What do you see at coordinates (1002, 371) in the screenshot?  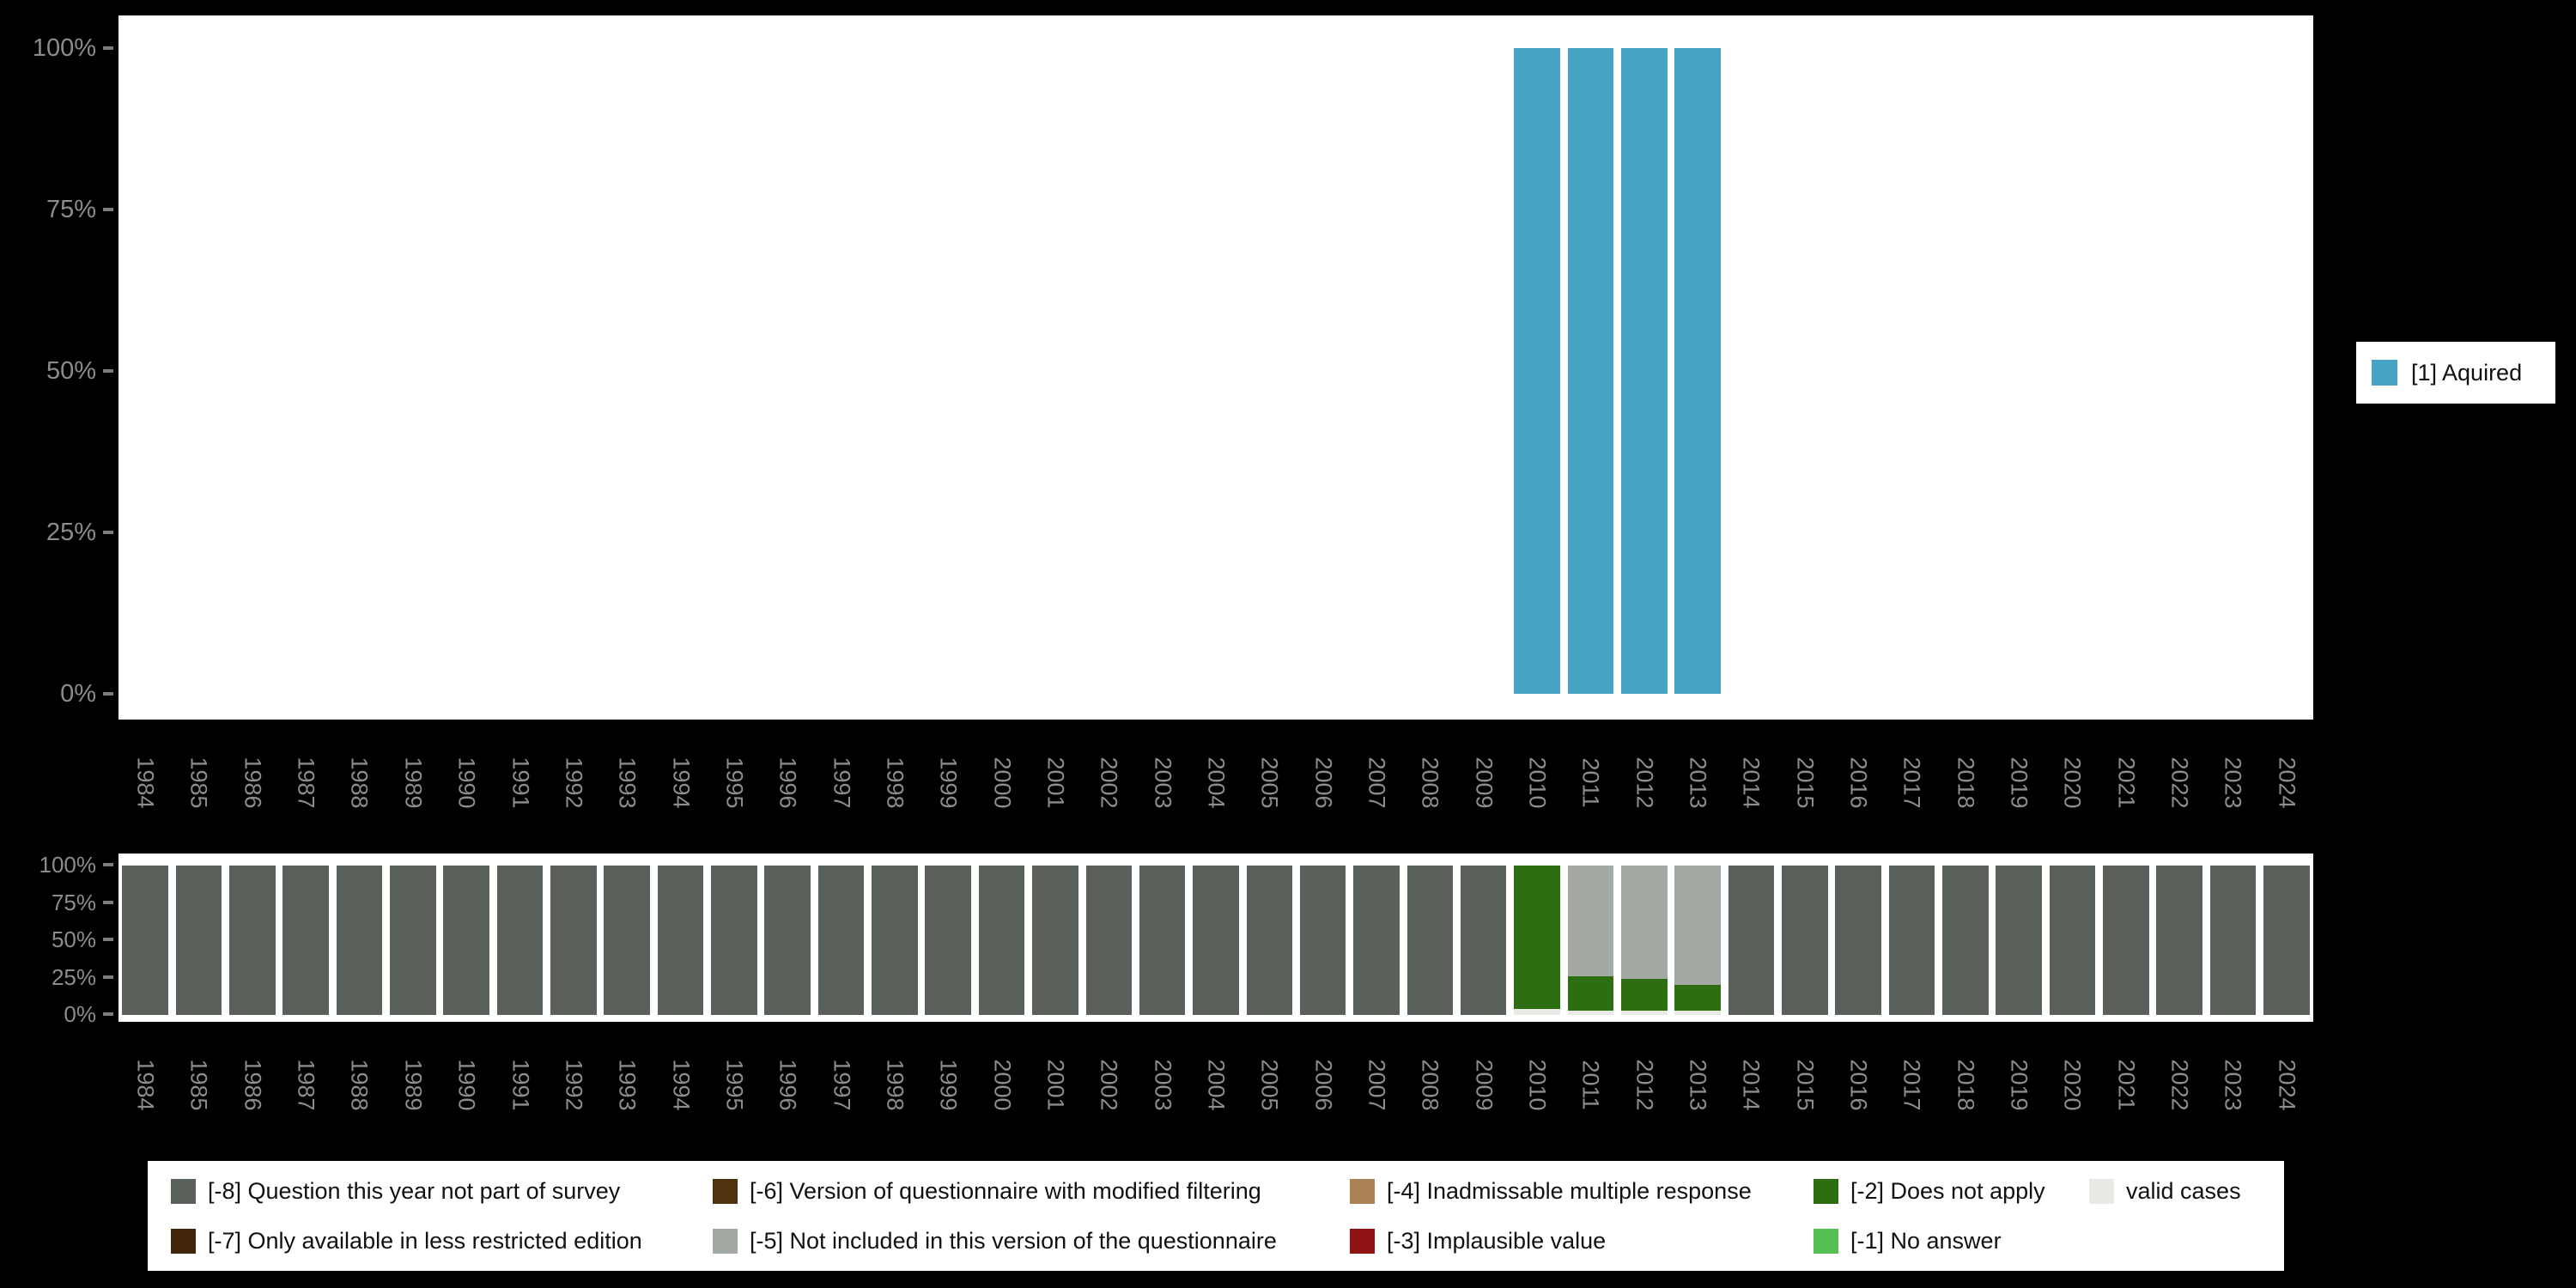 I see `bar-slot-2000` at bounding box center [1002, 371].